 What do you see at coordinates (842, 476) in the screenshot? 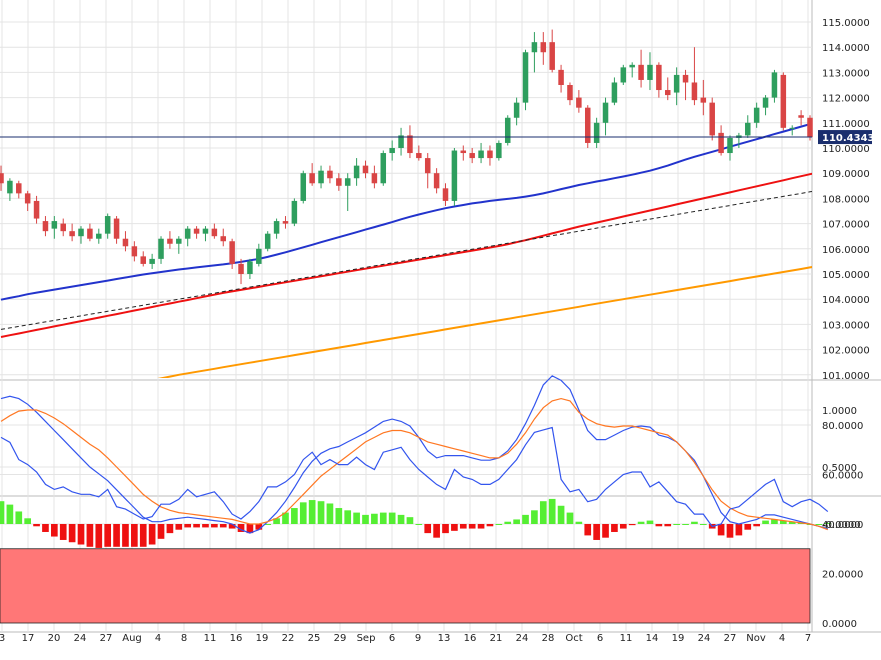
I see `rsi-tick-label: 60.0000` at bounding box center [842, 476].